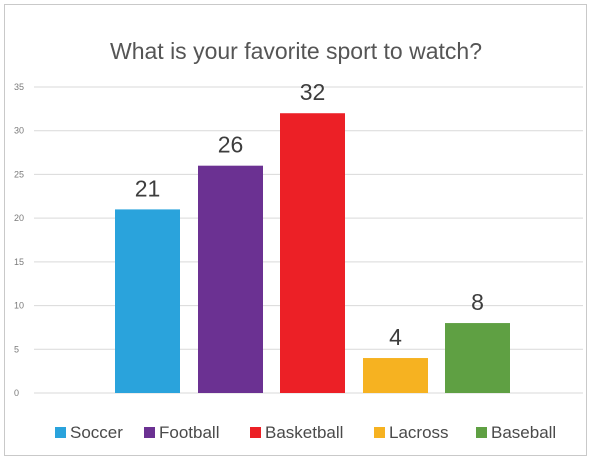 The image size is (591, 460). I want to click on legend-label: Basketball, so click(304, 432).